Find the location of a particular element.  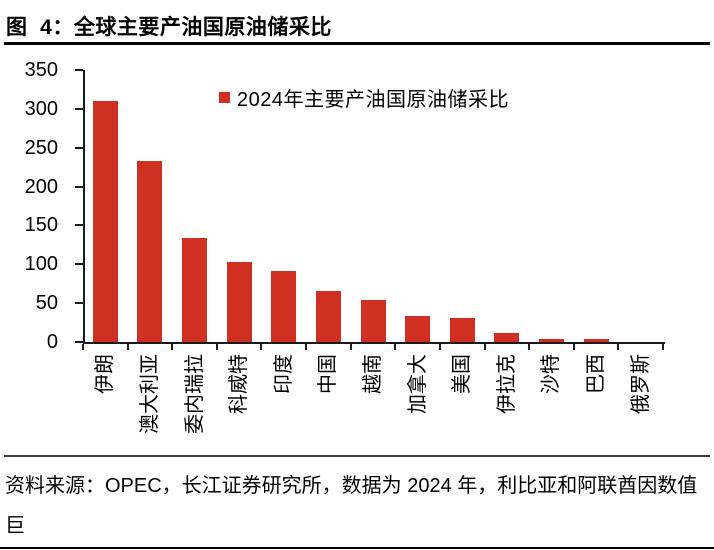

source-note-line: 资料来源：OPEC，长江证券研究所，数据为 2024 年，利比亚和阿联酋因数值巨 is located at coordinates (351, 506).